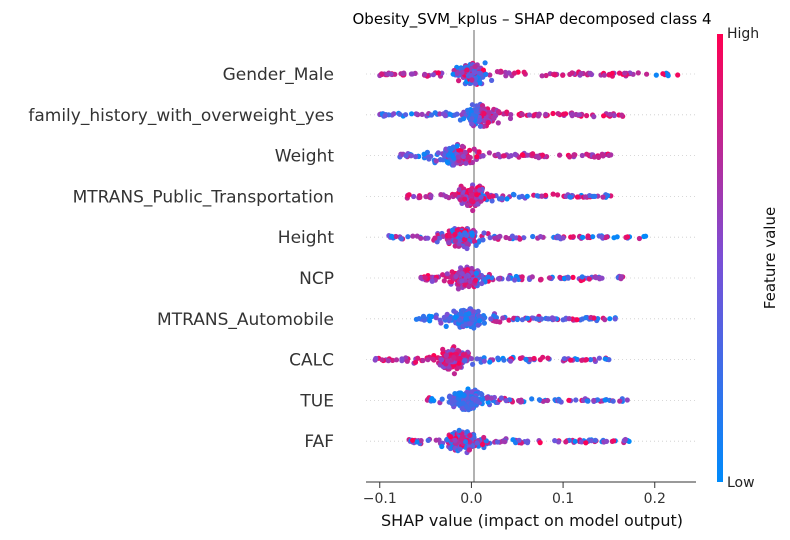  I want to click on feature-label: Weight, so click(305, 157).